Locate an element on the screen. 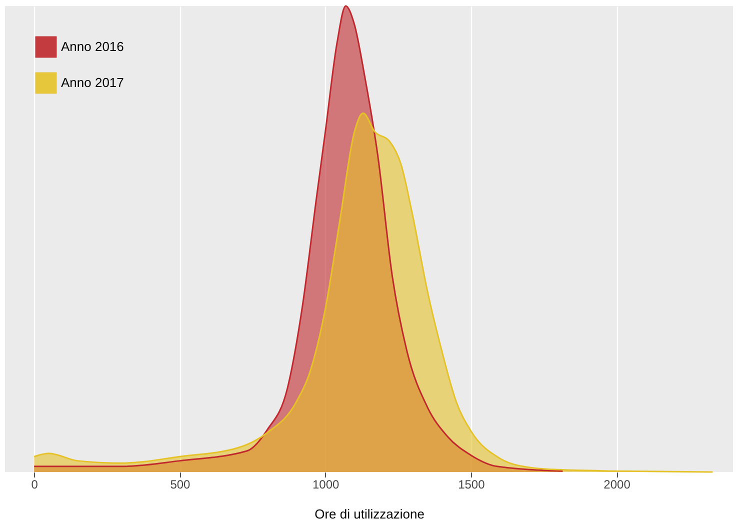 The image size is (738, 526). legend-label: Anno 2017 is located at coordinates (92, 82).